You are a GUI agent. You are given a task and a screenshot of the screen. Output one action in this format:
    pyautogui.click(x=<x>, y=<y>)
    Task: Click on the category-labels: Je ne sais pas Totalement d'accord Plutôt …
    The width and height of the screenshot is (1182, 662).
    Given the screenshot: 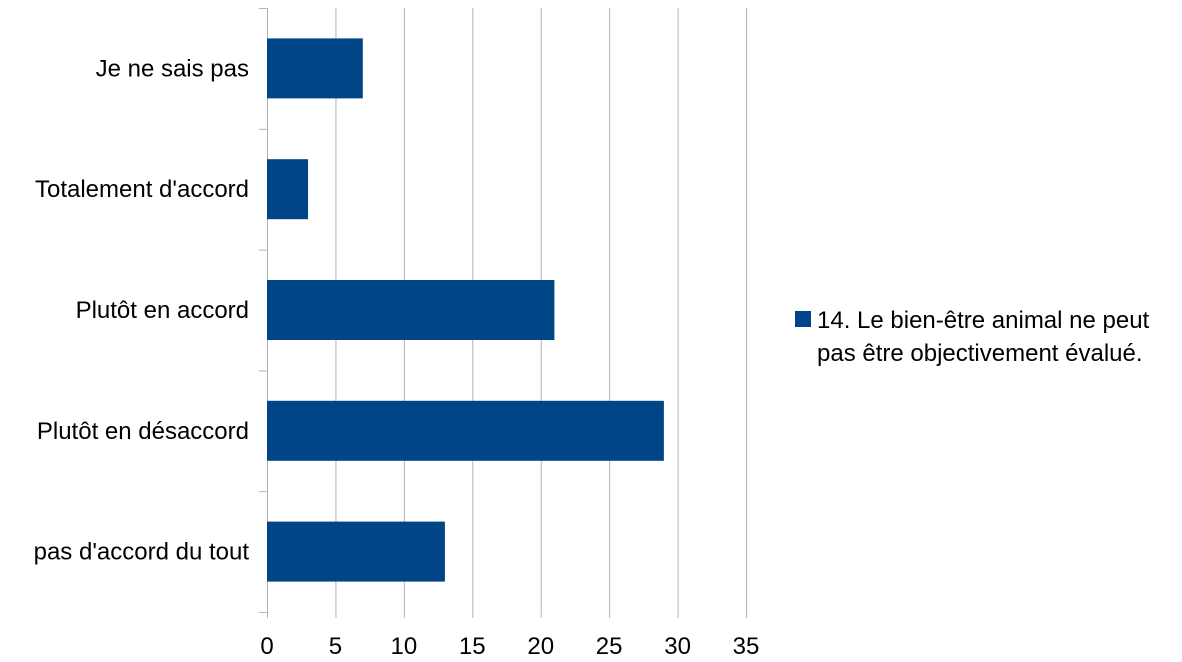 What is the action you would take?
    pyautogui.click(x=142, y=310)
    